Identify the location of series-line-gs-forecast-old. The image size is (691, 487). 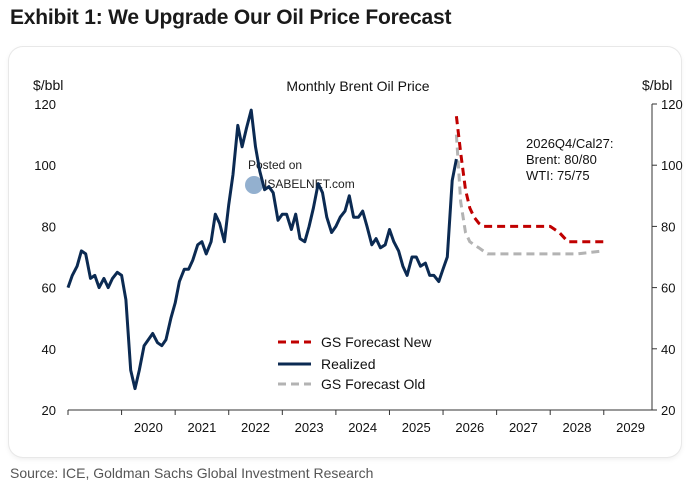
(529, 195).